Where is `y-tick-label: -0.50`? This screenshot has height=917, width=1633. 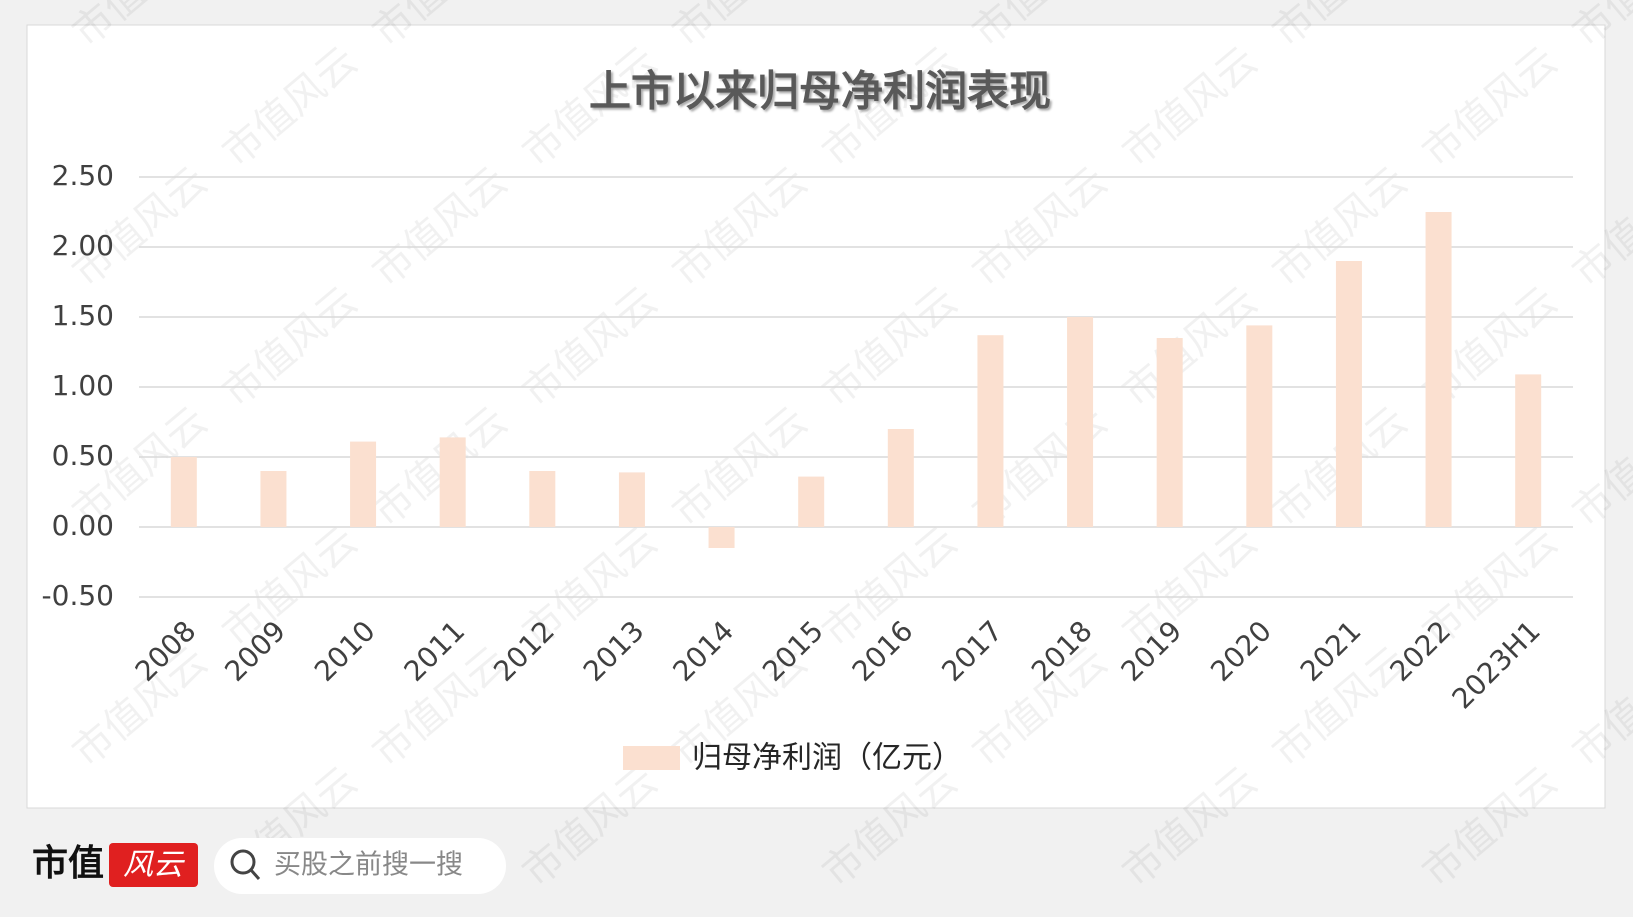 y-tick-label: -0.50 is located at coordinates (78, 595).